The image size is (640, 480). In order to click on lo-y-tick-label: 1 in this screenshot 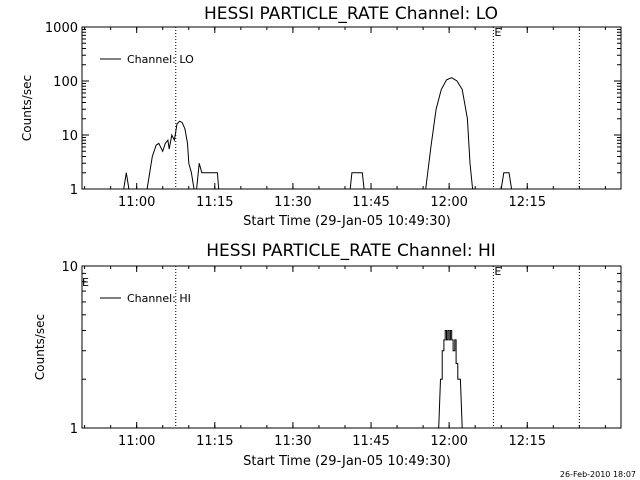, I will do `click(74, 190)`.